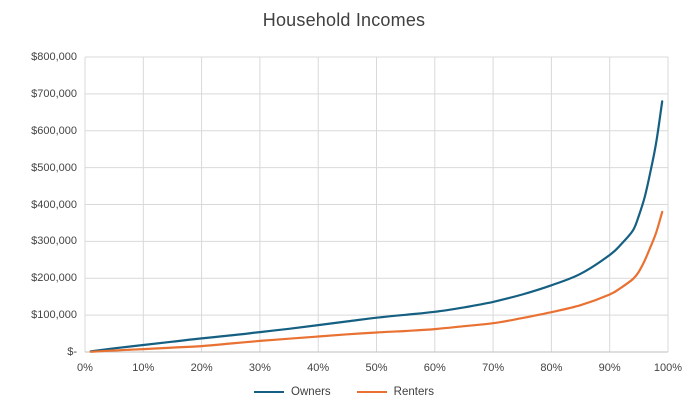  I want to click on legend: Owners Renters, so click(344, 392).